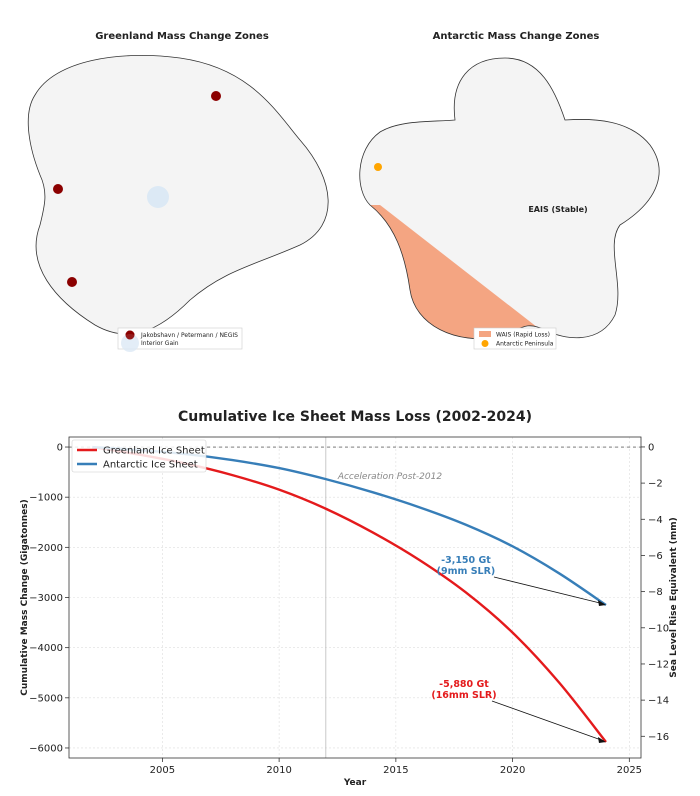  Describe the element at coordinates (485, 343) in the screenshot. I see `legend-marker-peninsula` at that location.